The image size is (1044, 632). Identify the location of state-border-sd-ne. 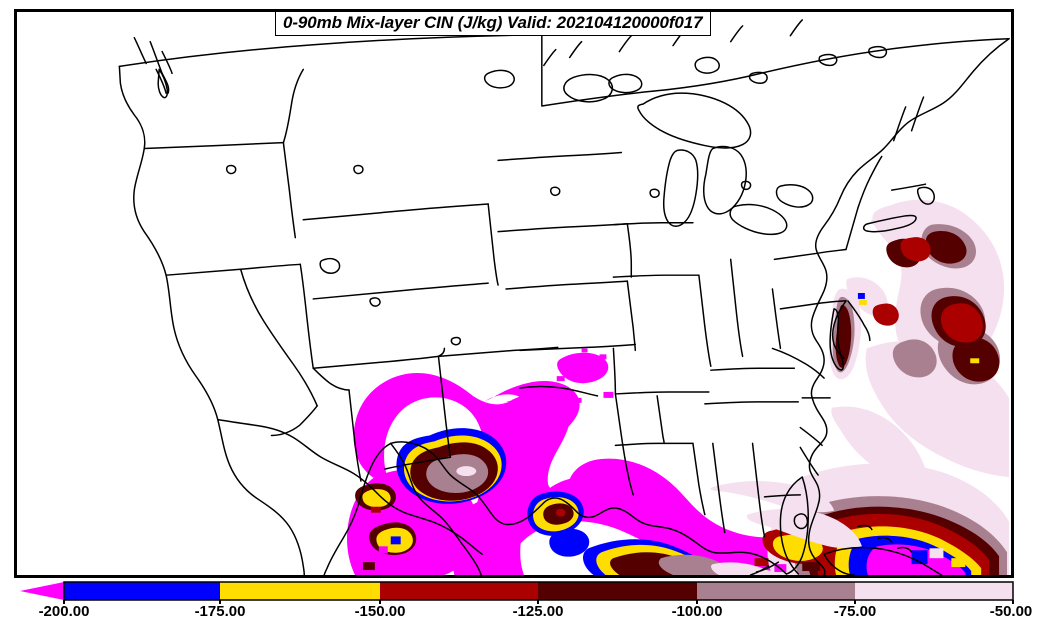
(563, 228).